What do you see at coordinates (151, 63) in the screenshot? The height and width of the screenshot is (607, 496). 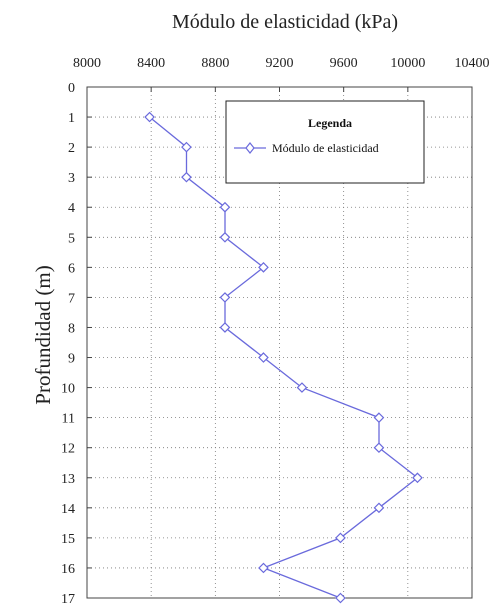 I see `x-tick-label: 8400` at bounding box center [151, 63].